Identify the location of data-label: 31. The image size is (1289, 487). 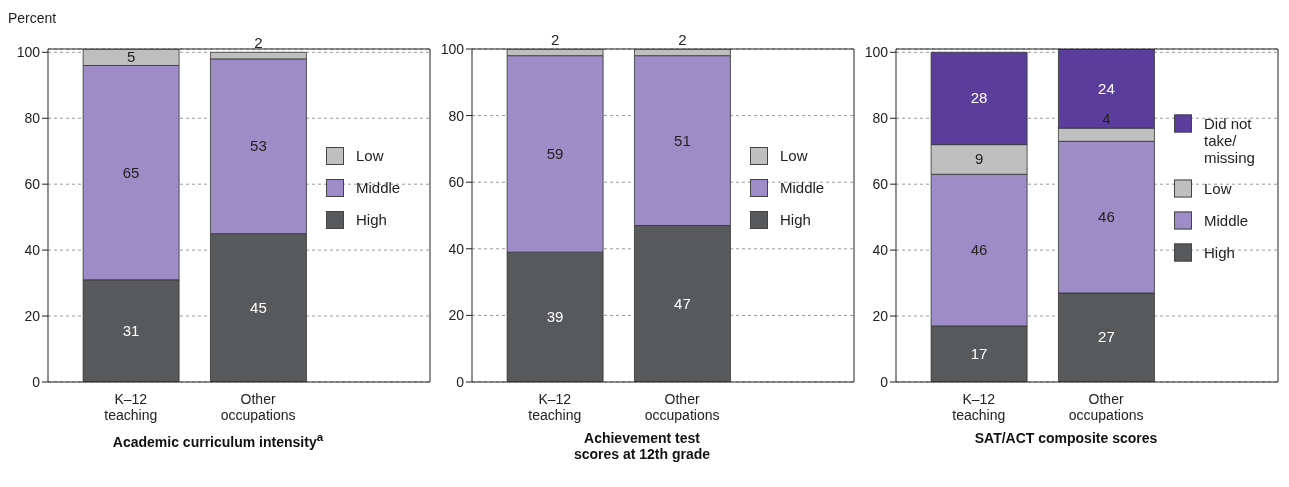
(131, 330).